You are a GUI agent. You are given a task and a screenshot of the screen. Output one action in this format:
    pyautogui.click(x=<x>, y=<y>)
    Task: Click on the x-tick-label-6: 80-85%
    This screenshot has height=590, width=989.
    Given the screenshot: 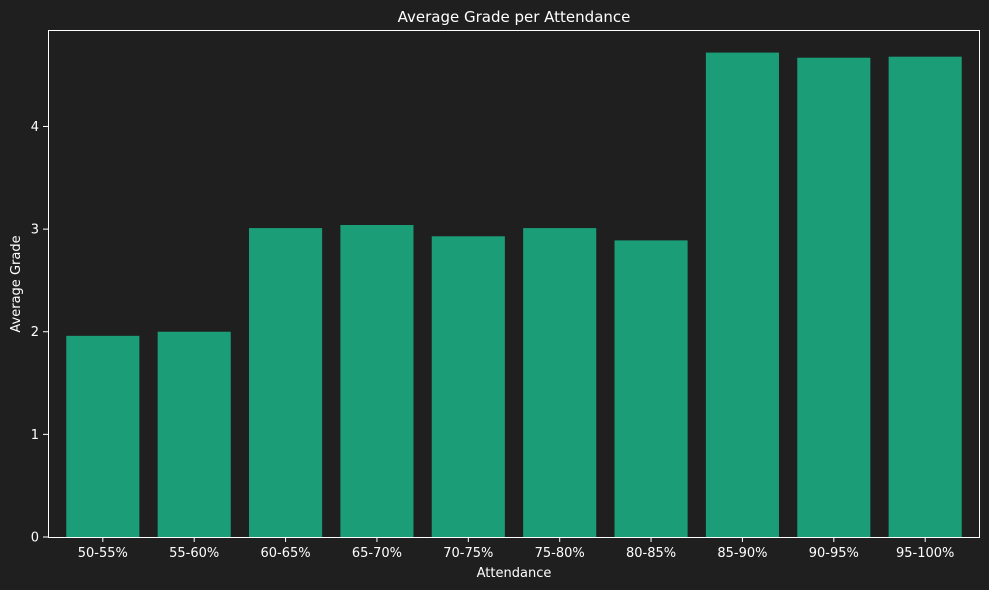 What is the action you would take?
    pyautogui.click(x=651, y=553)
    